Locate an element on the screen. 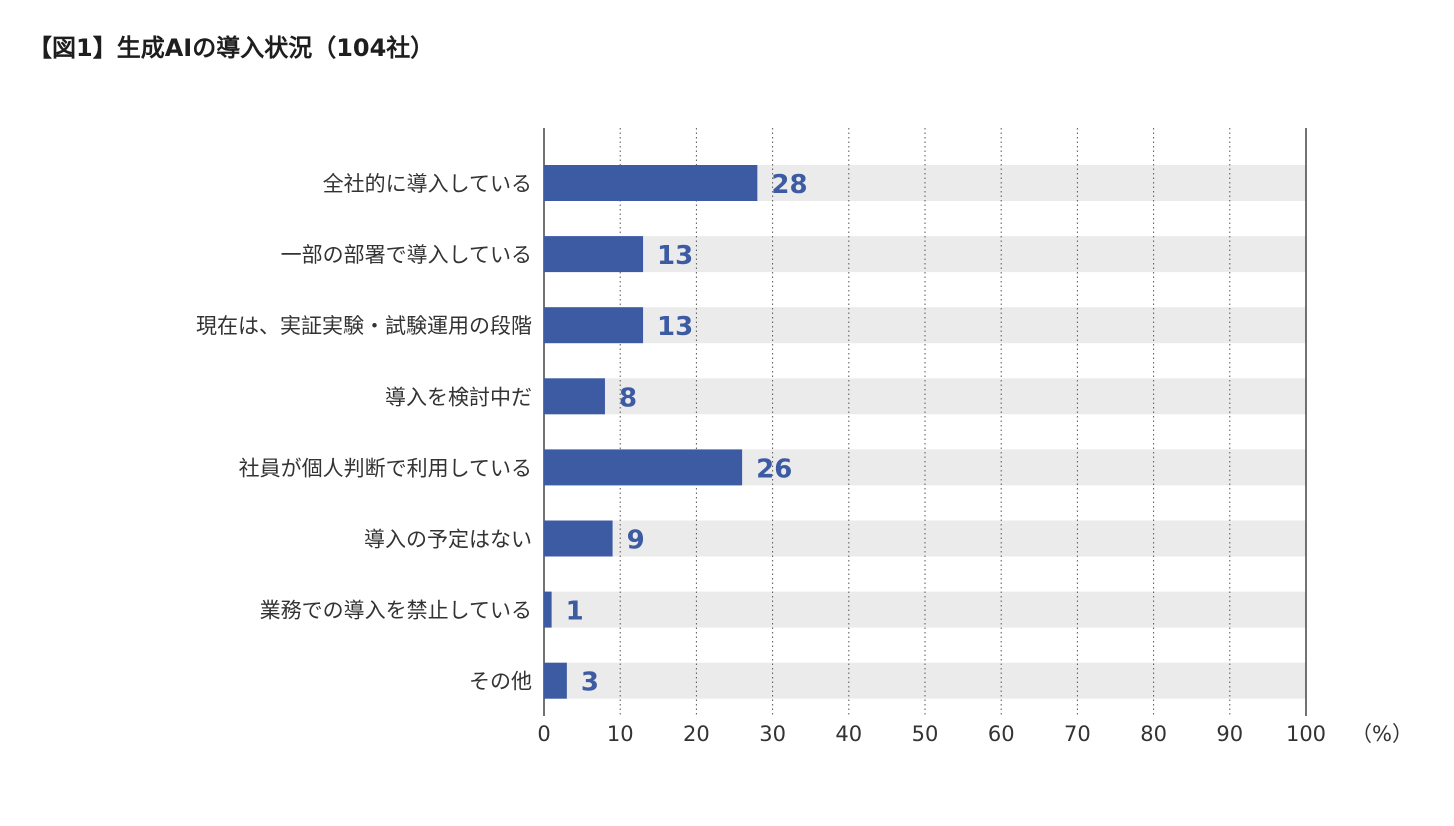 This screenshot has width=1454, height=826. bars is located at coordinates (651, 432).